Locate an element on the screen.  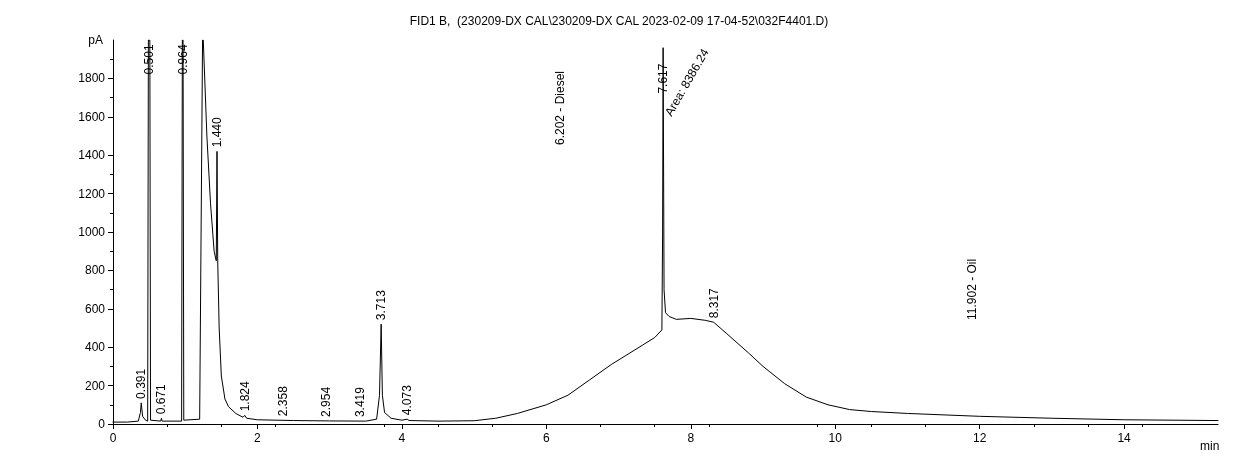
y-tick-label: 600 is located at coordinates (95, 308).